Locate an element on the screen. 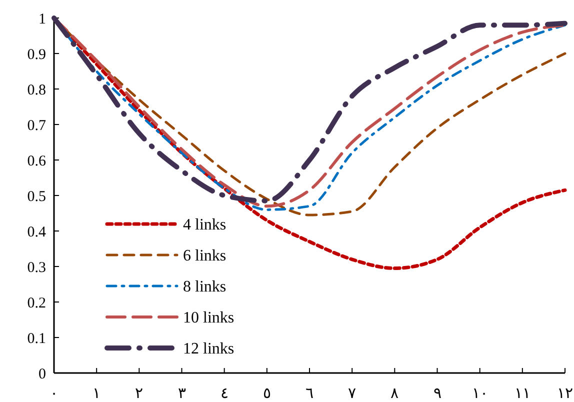 Image resolution: width=574 pixels, height=402 pixels. x-tick-label: ٣ is located at coordinates (182, 394).